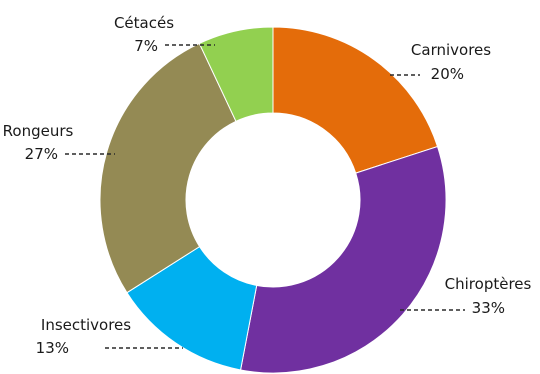  I want to click on slice-cetaces, so click(236, 74).